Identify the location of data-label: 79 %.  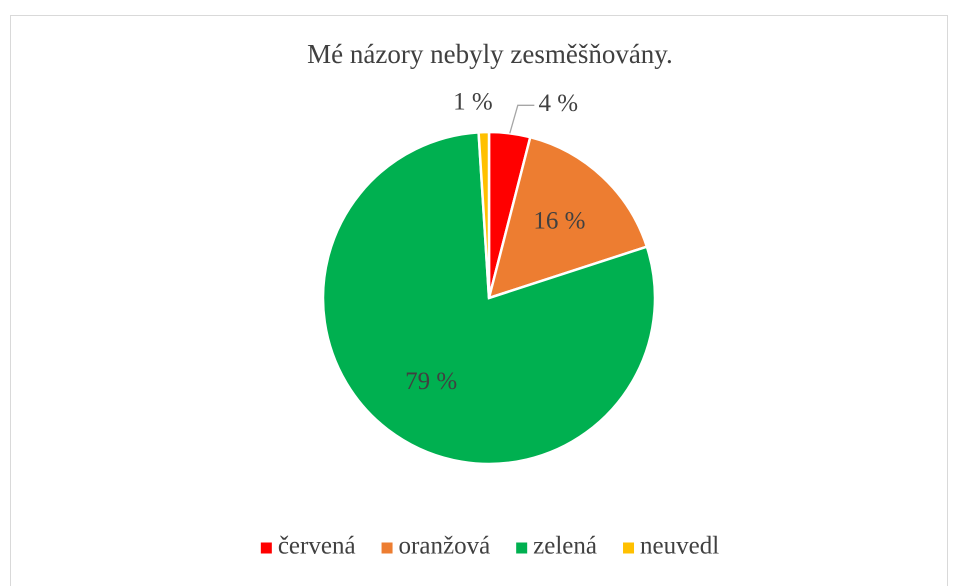
(431, 381).